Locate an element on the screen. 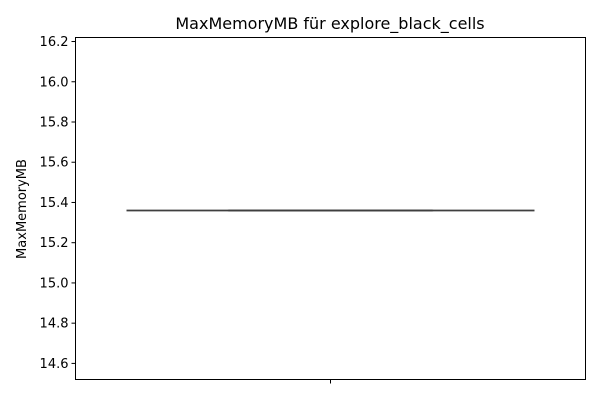 The width and height of the screenshot is (600, 400). y-tick-label: 14.8 is located at coordinates (54, 324).